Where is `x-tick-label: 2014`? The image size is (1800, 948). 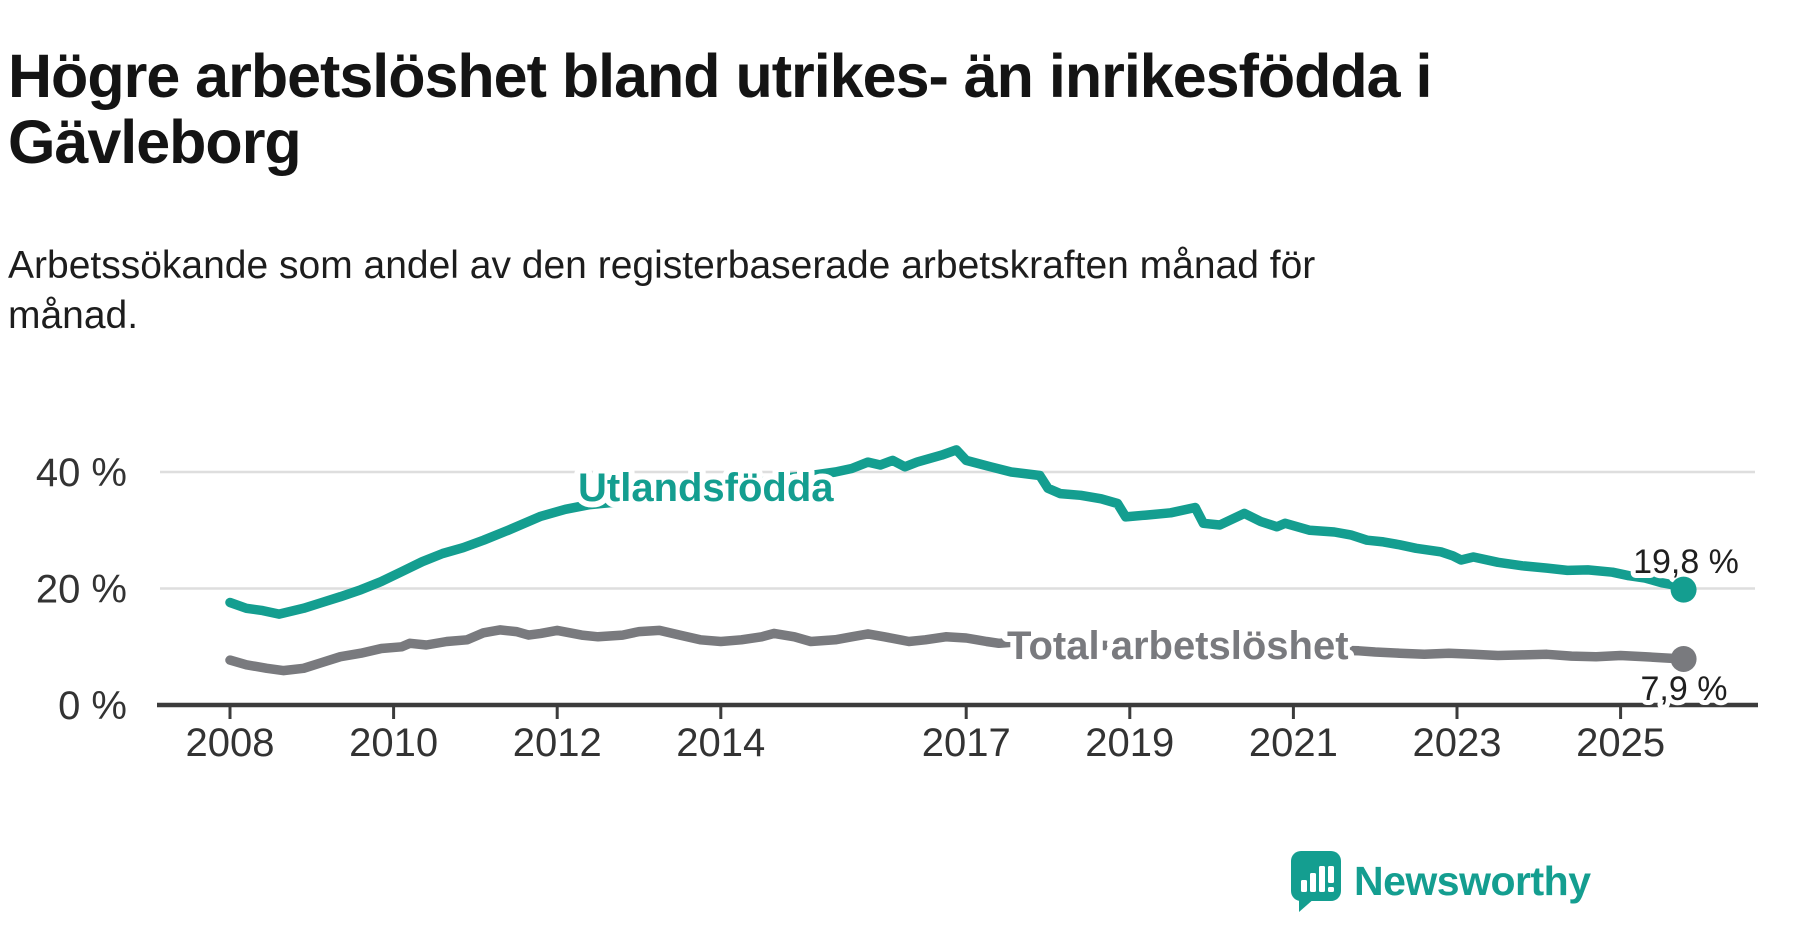 x-tick-label: 2014 is located at coordinates (720, 743).